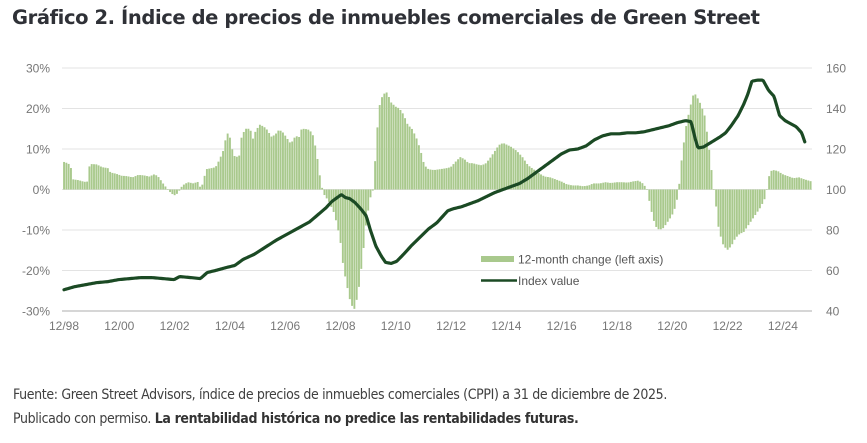 This screenshot has height=443, width=867. I want to click on left-axis-tick-label: 10%, so click(38, 150).